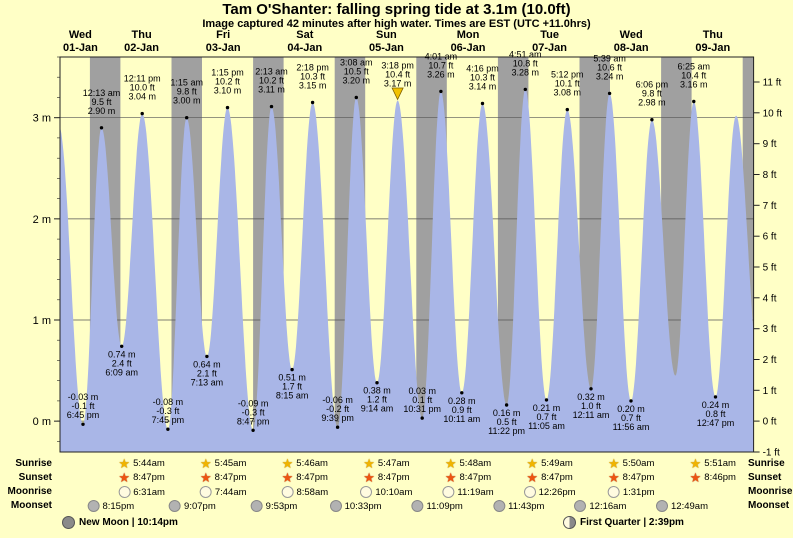 This screenshot has width=793, height=538. What do you see at coordinates (83, 397) in the screenshot?
I see `tide-extreme-label: -0.03 m` at bounding box center [83, 397].